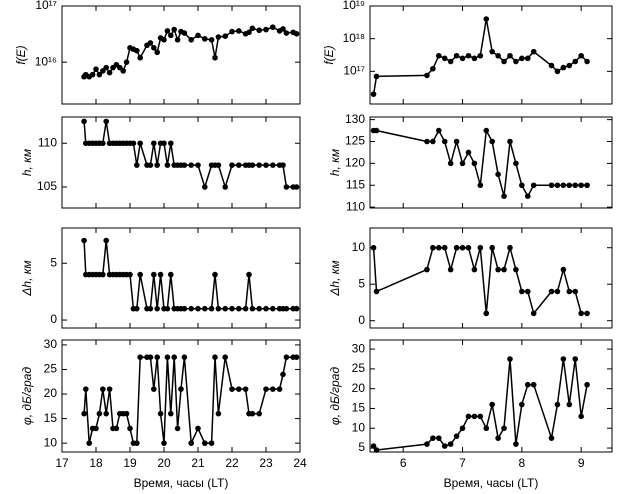 This screenshot has width=628, height=494. I want to click on y-tick-label: 30, so click(51, 344).